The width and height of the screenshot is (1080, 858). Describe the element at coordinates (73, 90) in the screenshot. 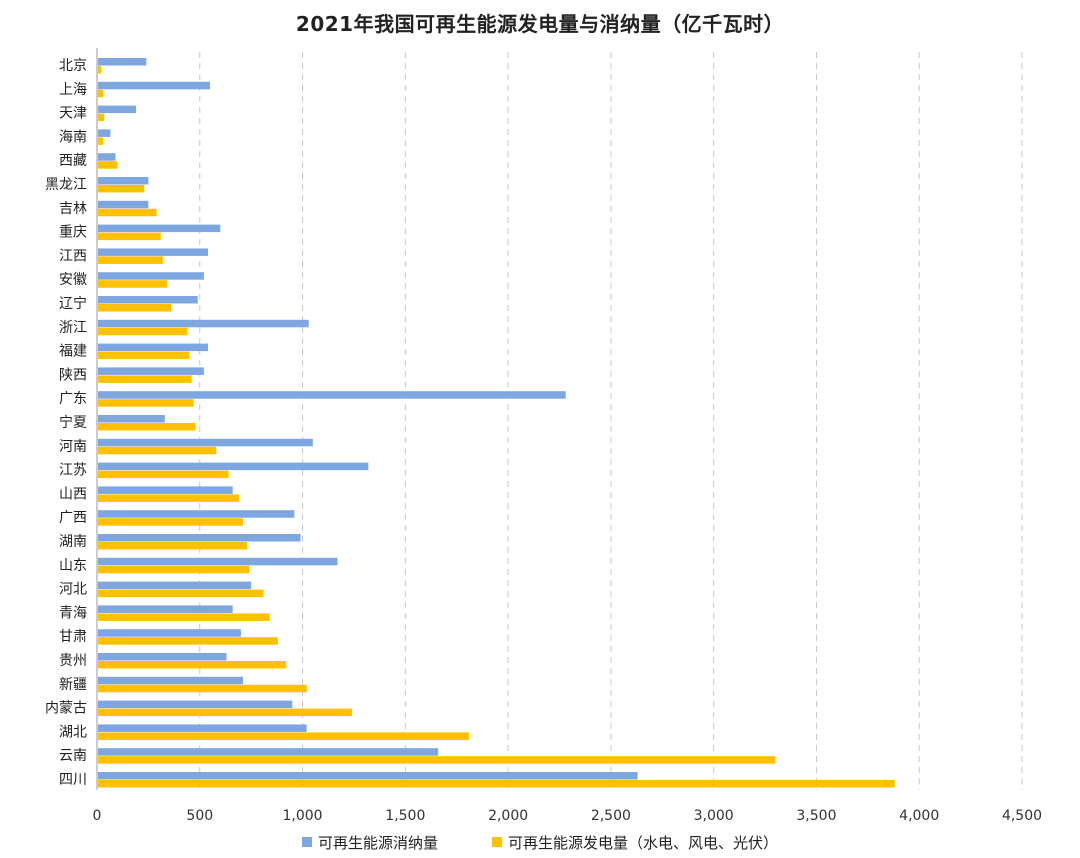

I see `category-label: 上海` at that location.